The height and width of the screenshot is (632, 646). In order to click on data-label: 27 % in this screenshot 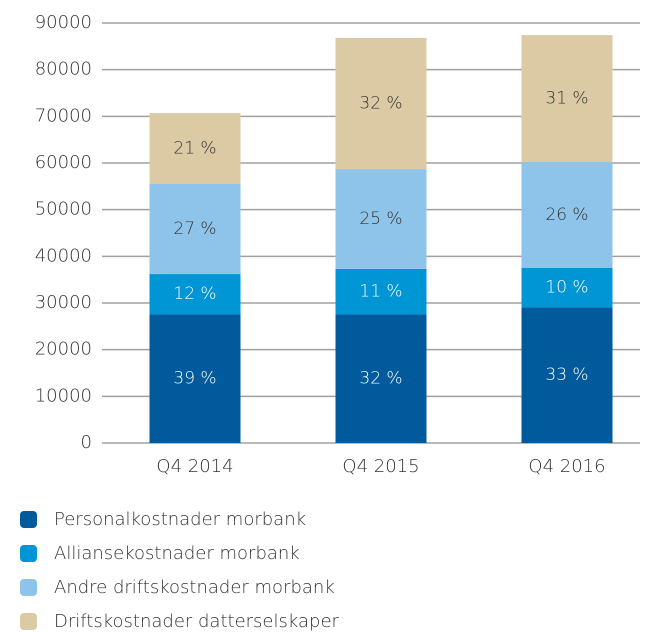, I will do `click(194, 229)`.